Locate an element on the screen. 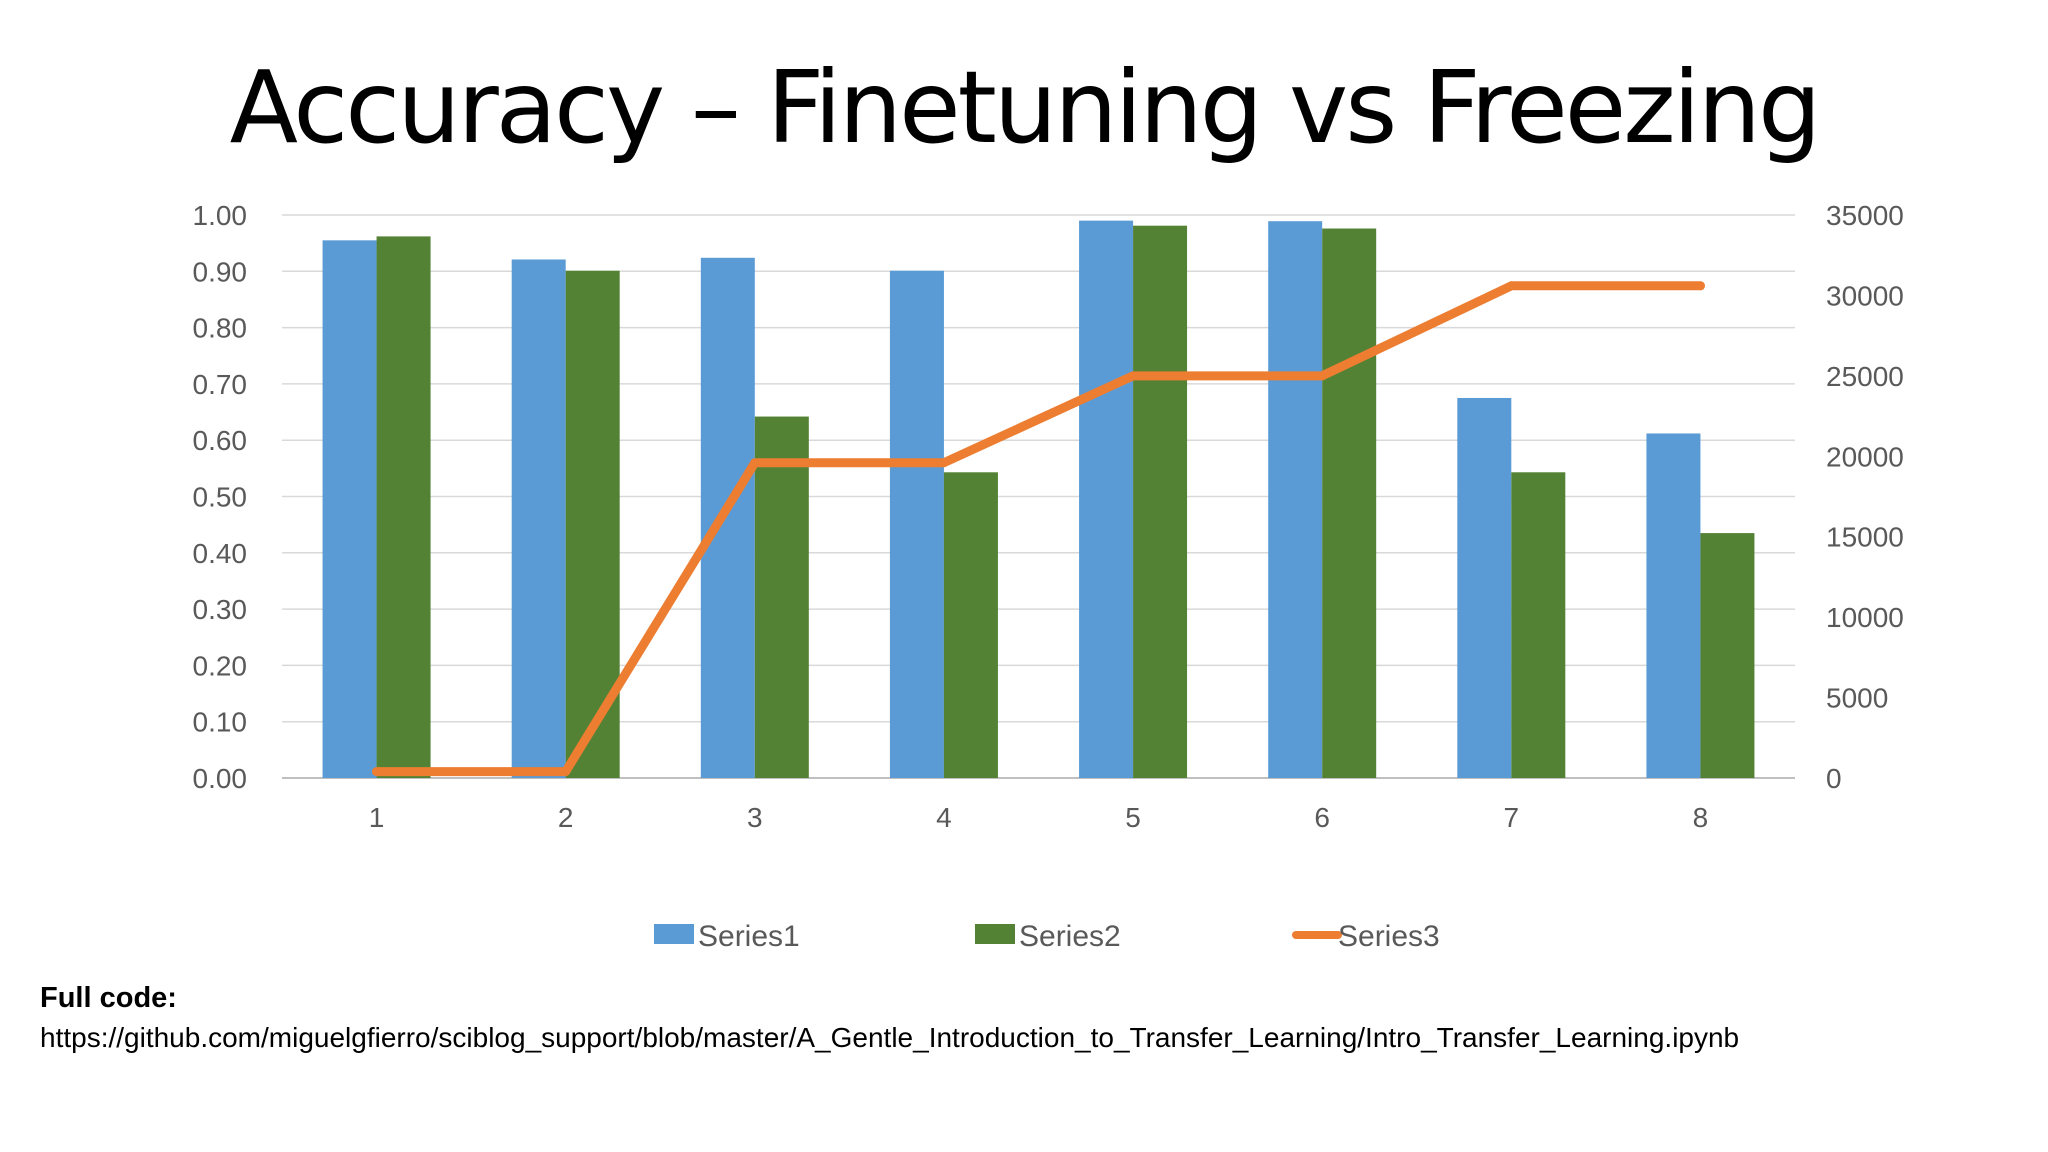 The height and width of the screenshot is (1152, 2048). right-tick-label: 10000 is located at coordinates (1865, 617).